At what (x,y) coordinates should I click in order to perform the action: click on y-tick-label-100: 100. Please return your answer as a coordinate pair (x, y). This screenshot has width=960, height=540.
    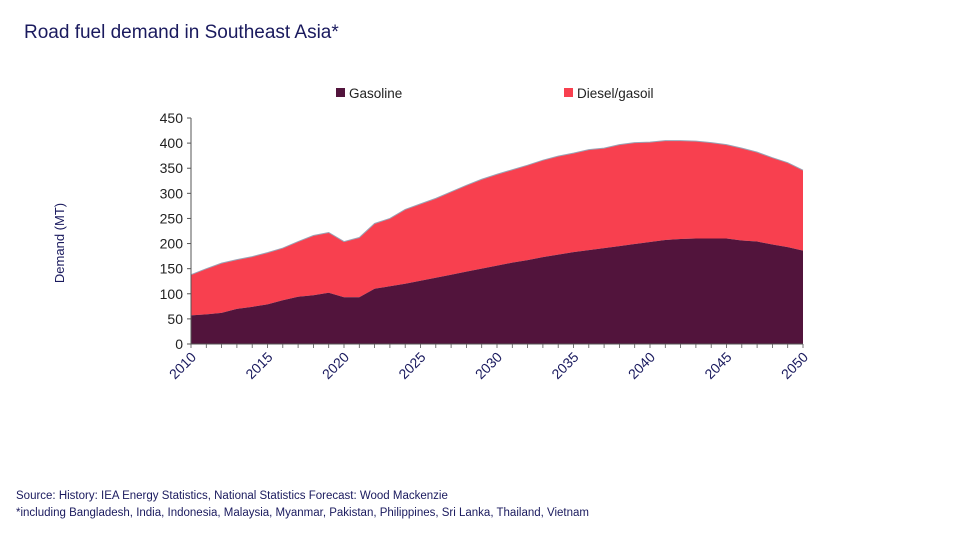
    Looking at the image, I should click on (172, 294).